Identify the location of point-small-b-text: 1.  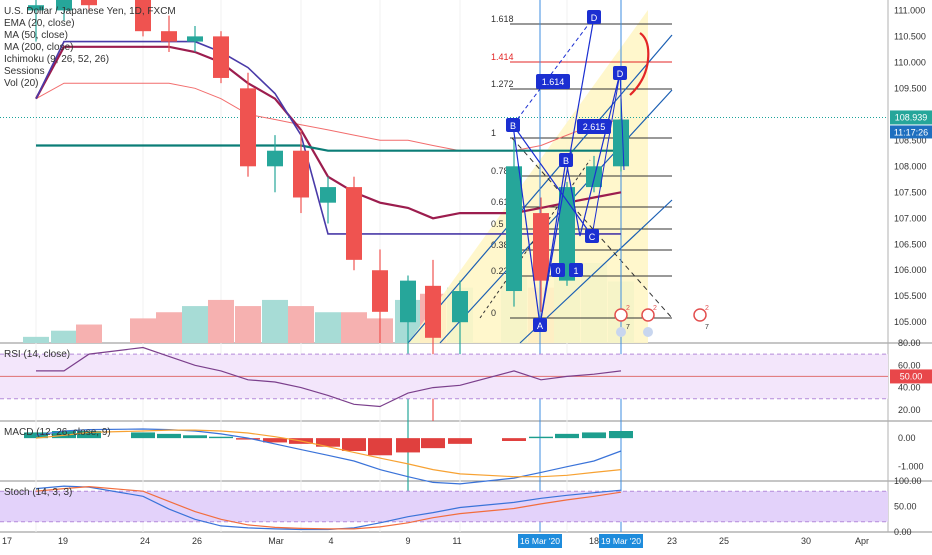
(575, 271).